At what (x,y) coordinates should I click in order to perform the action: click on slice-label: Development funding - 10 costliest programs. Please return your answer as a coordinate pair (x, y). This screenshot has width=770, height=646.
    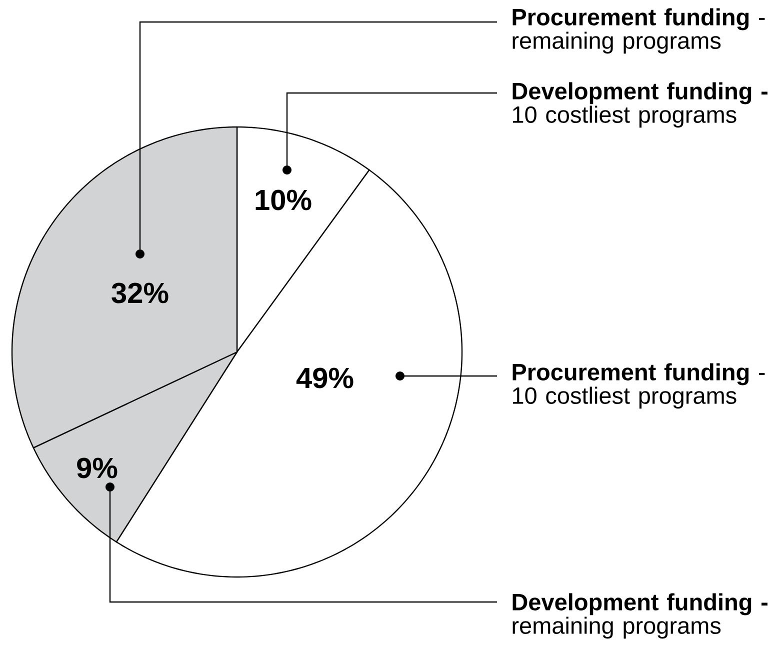
    Looking at the image, I should click on (640, 105).